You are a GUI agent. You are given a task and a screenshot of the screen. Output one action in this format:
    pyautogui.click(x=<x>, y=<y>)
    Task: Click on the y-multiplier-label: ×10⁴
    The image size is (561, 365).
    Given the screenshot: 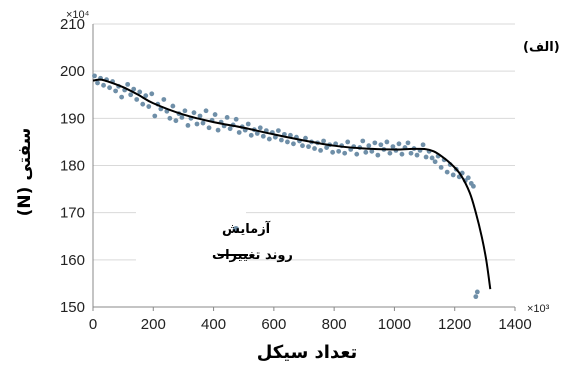 What is the action you would take?
    pyautogui.click(x=78, y=15)
    